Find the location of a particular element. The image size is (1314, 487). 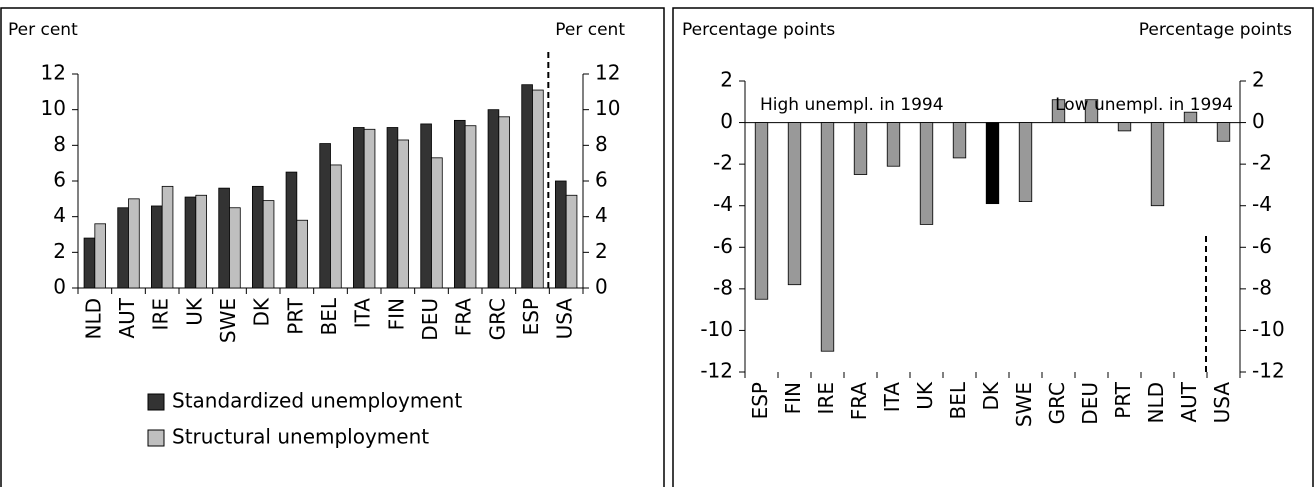

y-tick-label: 4 is located at coordinates (59, 215).